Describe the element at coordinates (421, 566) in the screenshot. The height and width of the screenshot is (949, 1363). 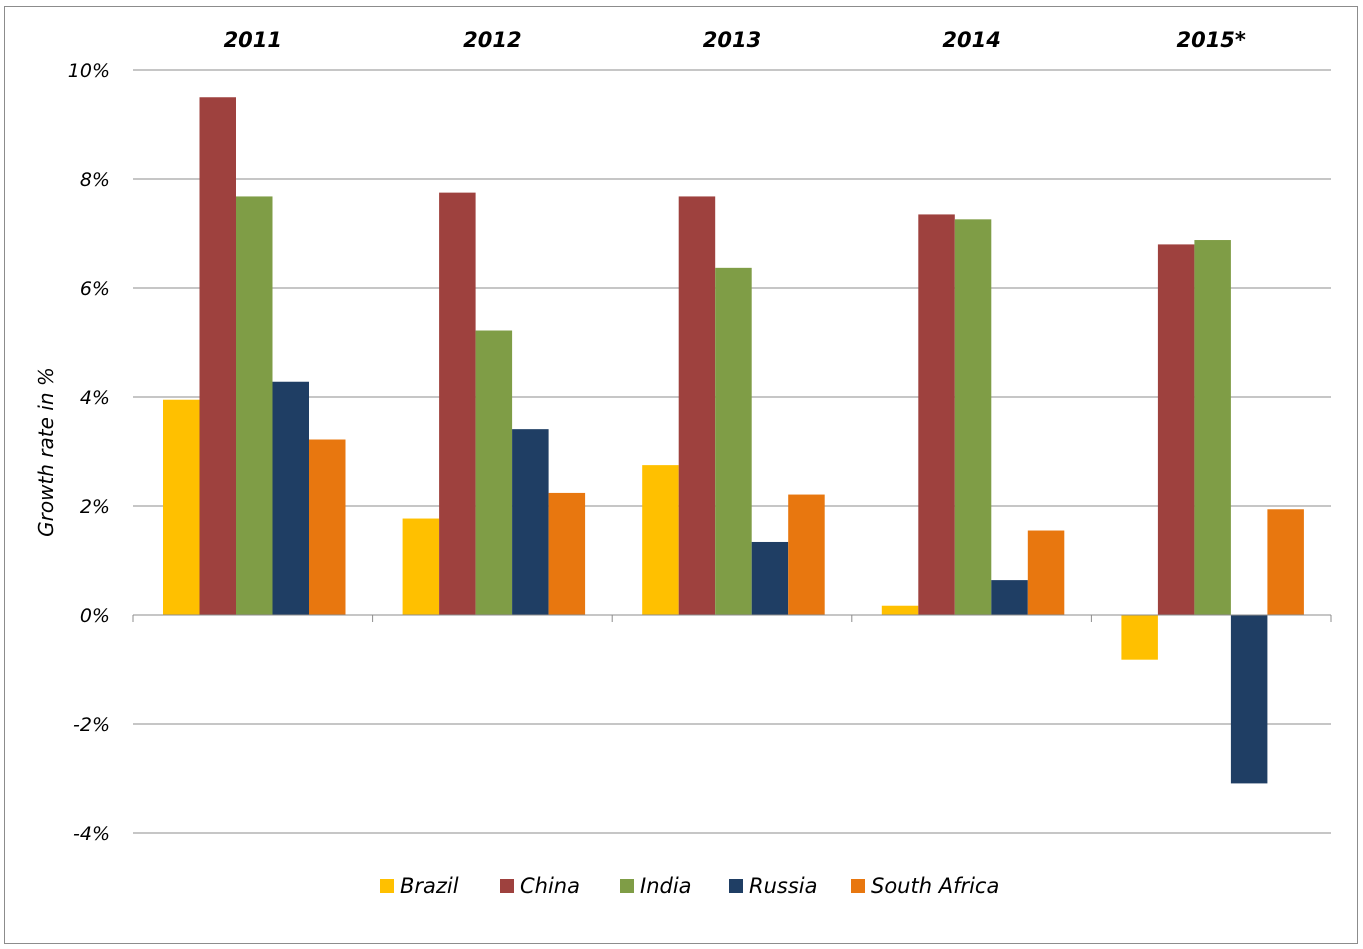
I see `bar-brazil-2012` at that location.